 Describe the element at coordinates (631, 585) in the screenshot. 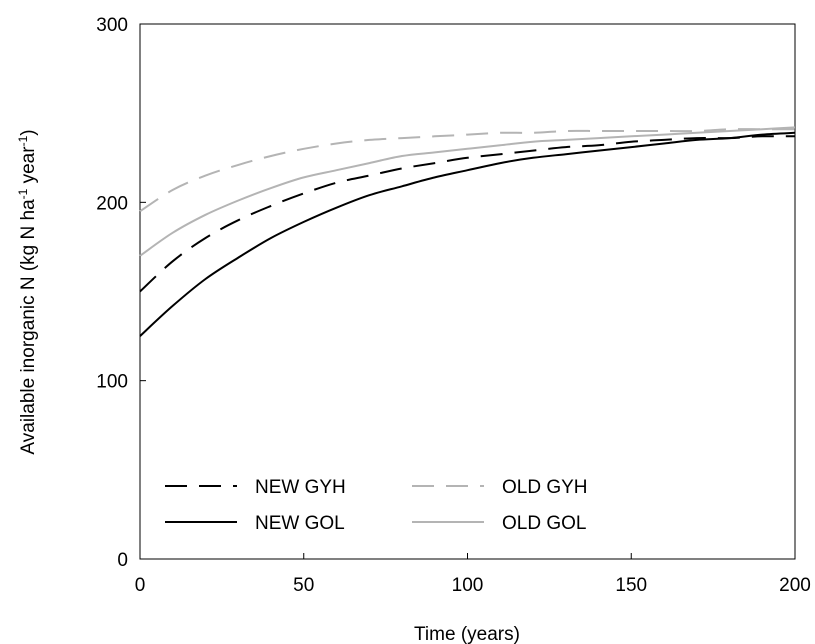

I see `x-tick-label: 150` at that location.